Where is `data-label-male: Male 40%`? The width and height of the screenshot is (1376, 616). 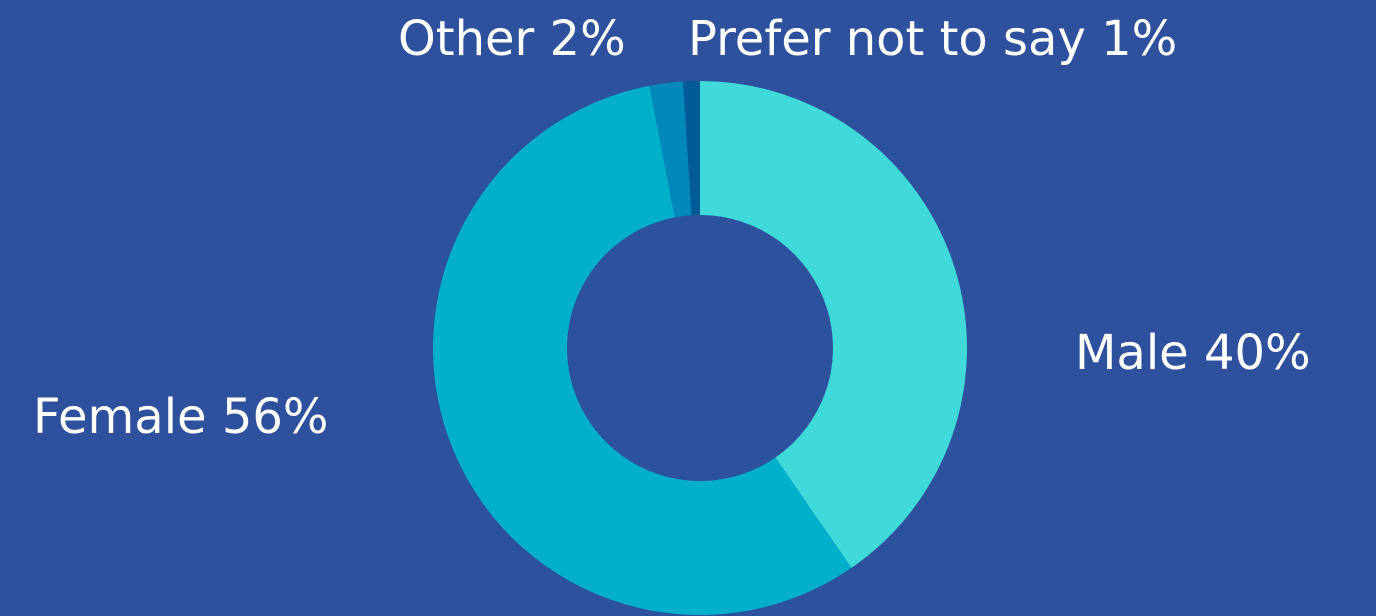 data-label-male: Male 40% is located at coordinates (1193, 353).